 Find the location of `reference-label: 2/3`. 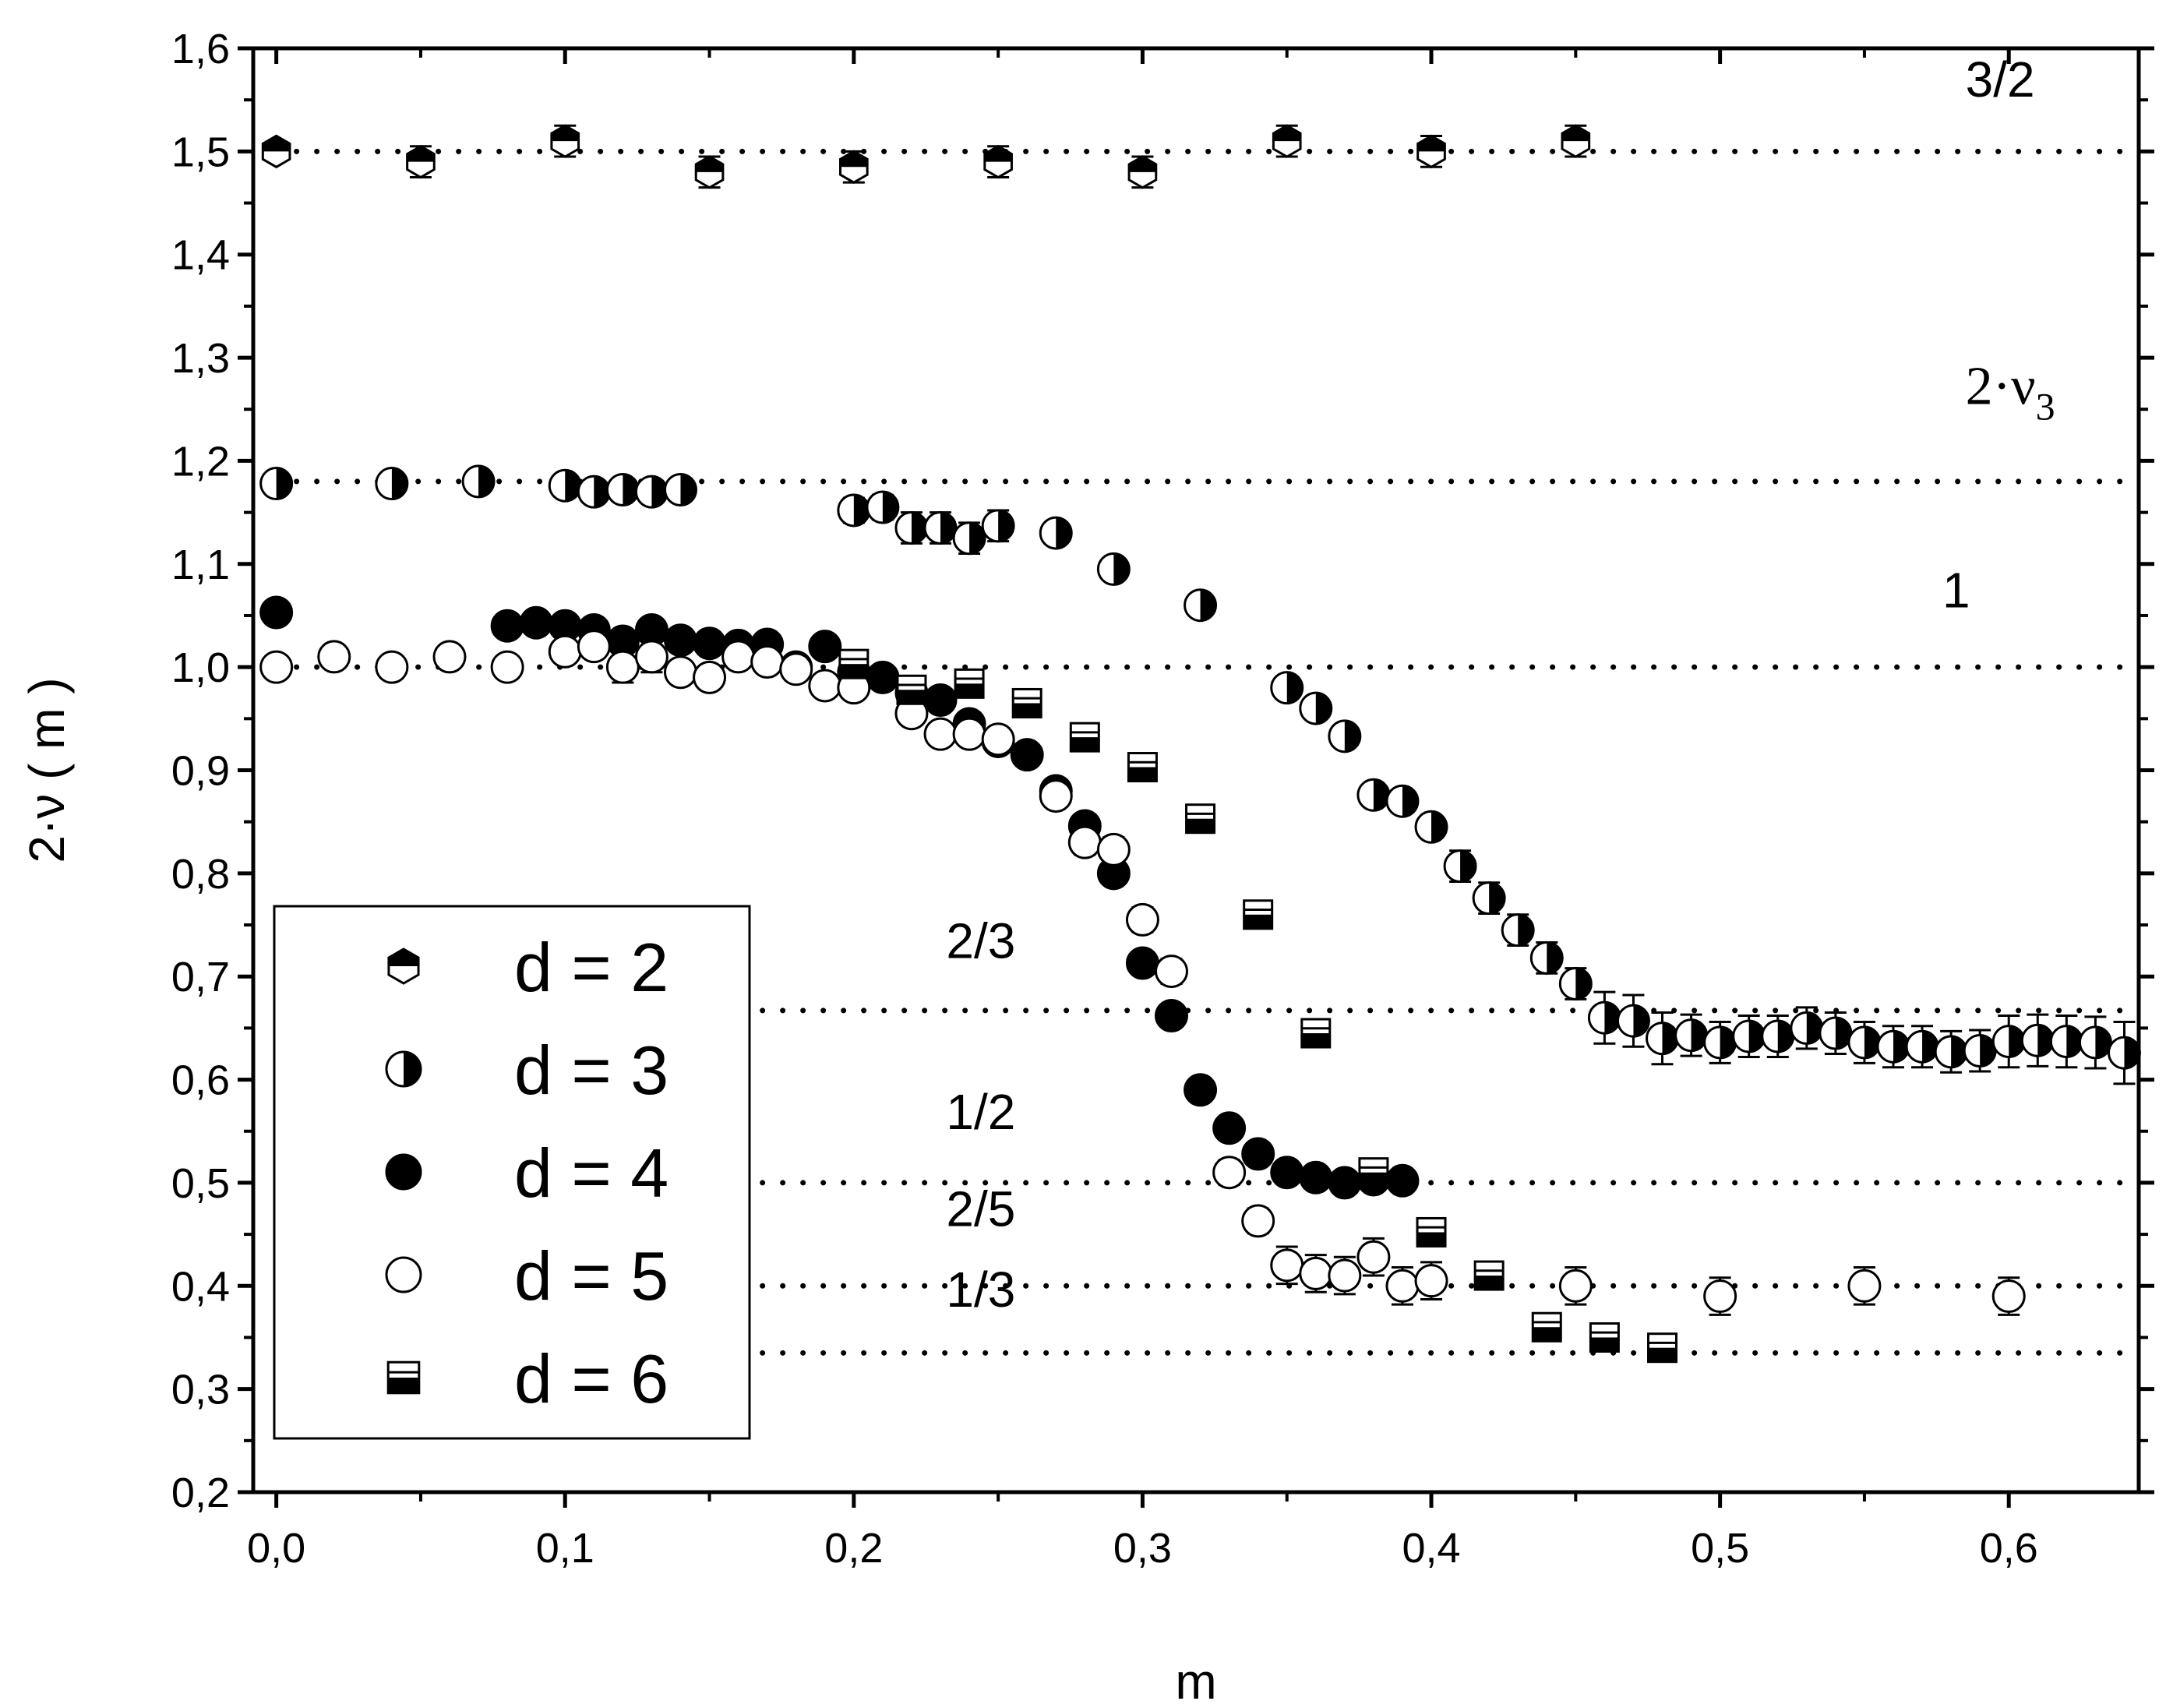

reference-label: 2/3 is located at coordinates (980, 941).